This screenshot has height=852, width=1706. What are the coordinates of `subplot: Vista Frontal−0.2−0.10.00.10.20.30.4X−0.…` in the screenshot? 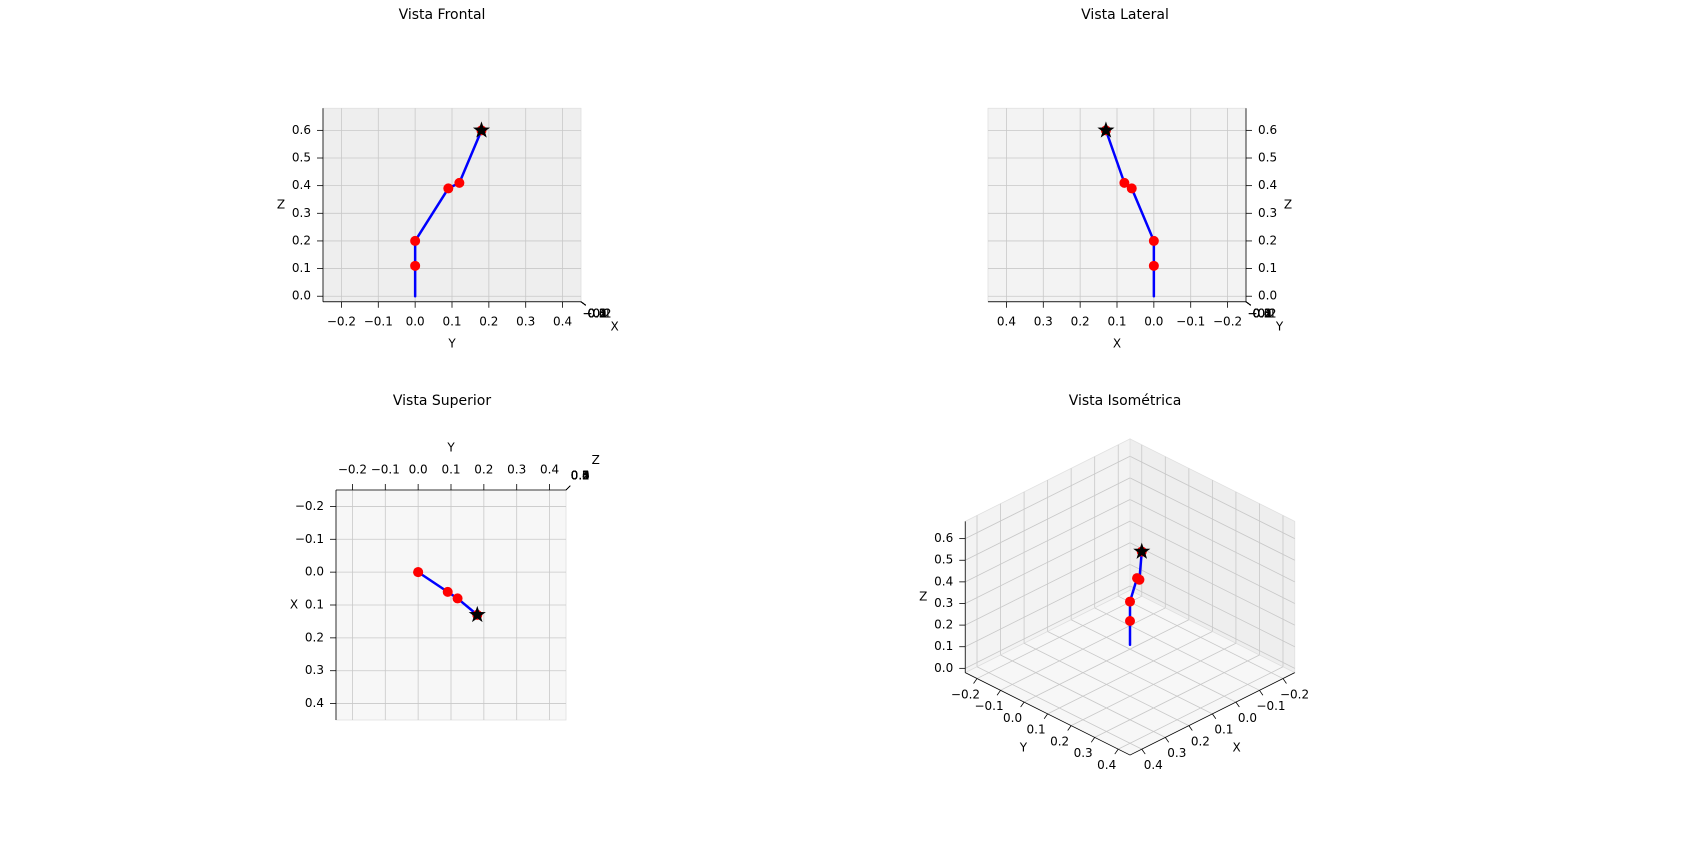 It's located at (448, 178).